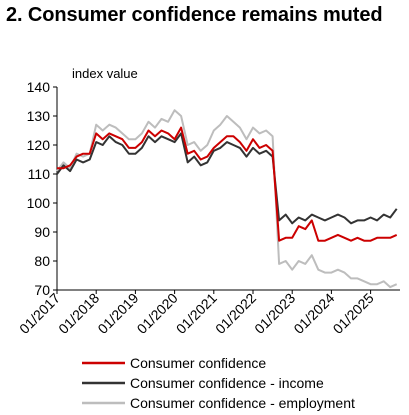  Describe the element at coordinates (39, 145) in the screenshot. I see `y-tick-label: 120` at that location.